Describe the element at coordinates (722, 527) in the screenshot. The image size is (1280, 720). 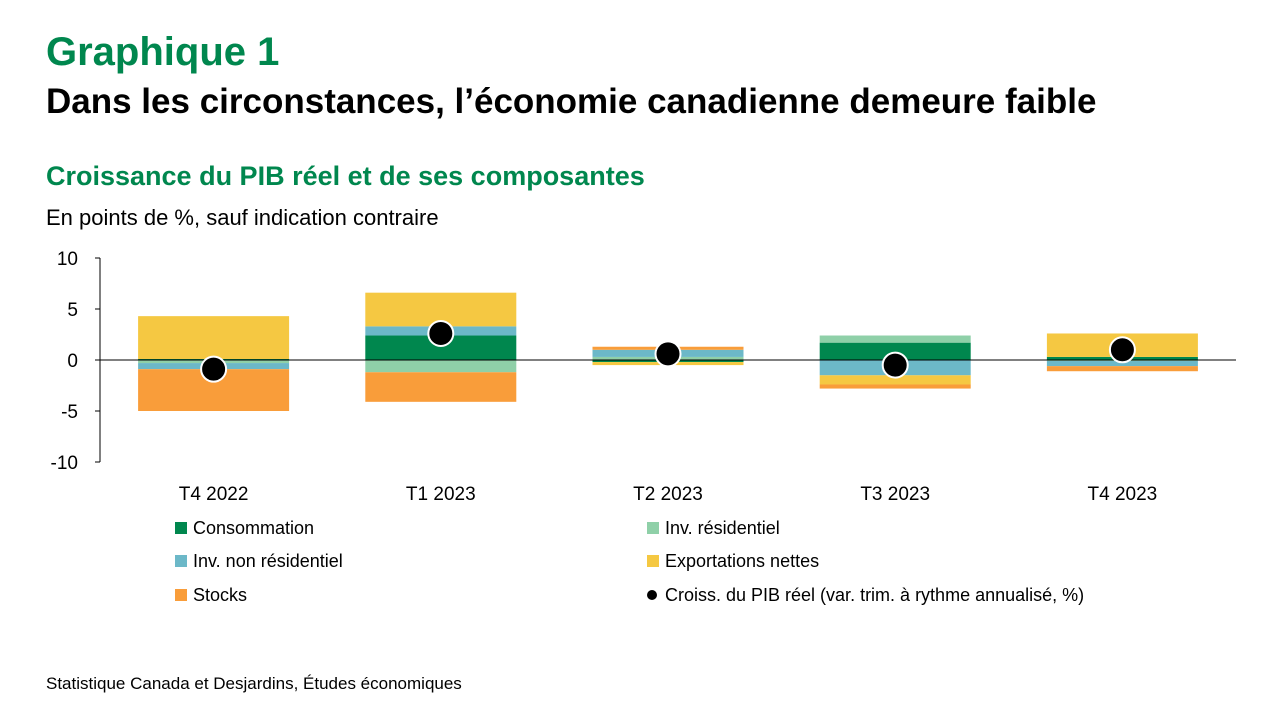
I see `legend-label: Inv. résidentiel` at that location.